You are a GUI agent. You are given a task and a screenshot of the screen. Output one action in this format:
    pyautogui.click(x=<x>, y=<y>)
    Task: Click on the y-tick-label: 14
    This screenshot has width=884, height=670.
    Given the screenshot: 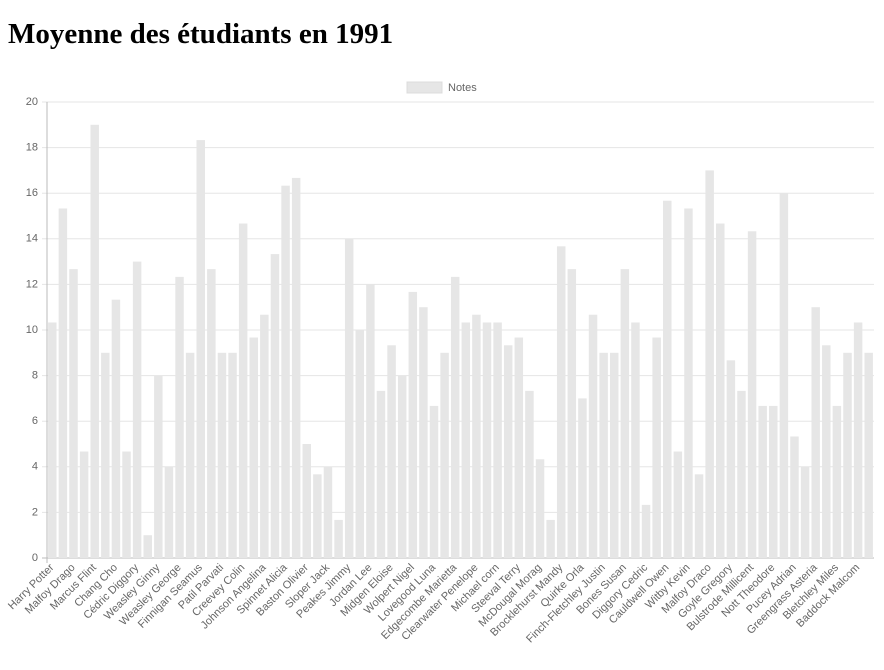 What is the action you would take?
    pyautogui.click(x=32, y=239)
    